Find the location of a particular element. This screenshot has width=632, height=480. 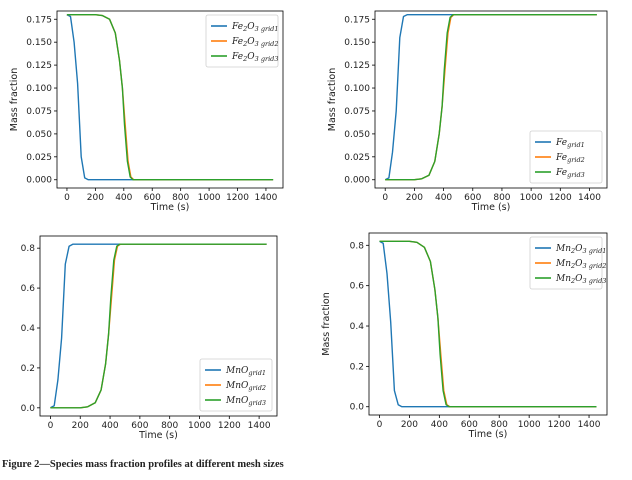

legend: MnOgrid1 MnOgrid2 MnOgrid3 is located at coordinates (236, 385).